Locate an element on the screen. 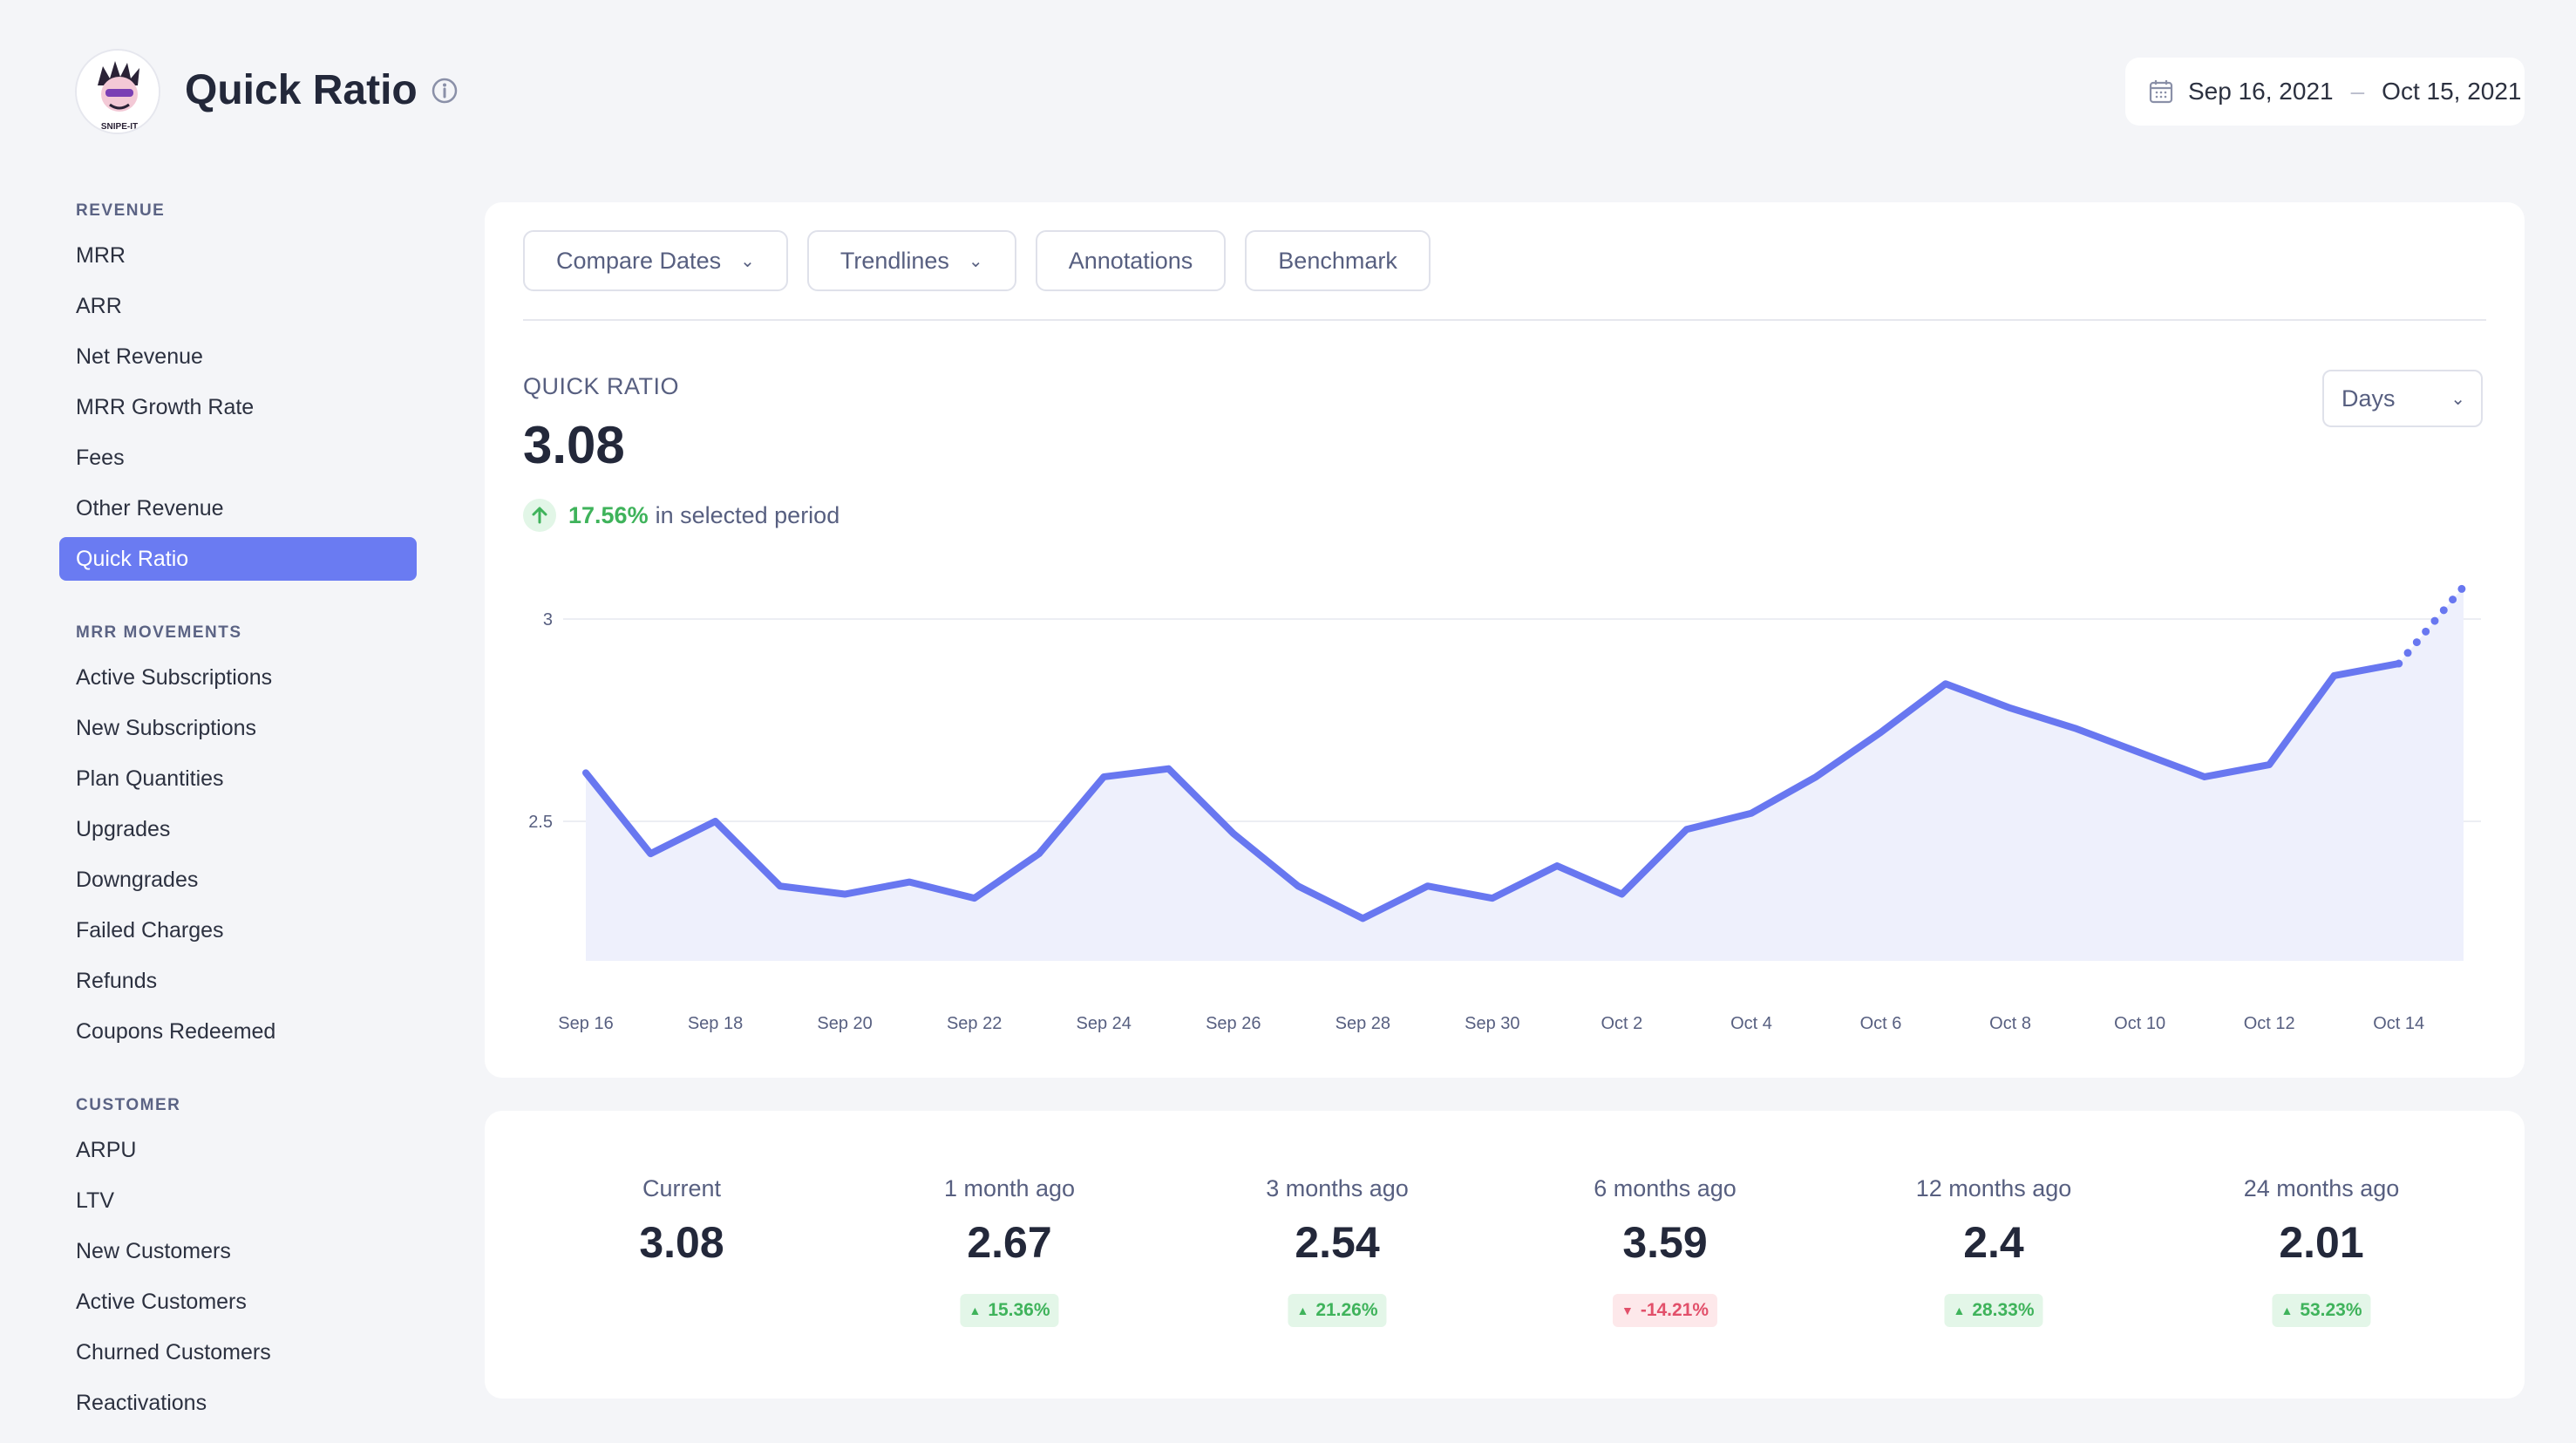  compare-dates-label: Compare Dates is located at coordinates (639, 260).